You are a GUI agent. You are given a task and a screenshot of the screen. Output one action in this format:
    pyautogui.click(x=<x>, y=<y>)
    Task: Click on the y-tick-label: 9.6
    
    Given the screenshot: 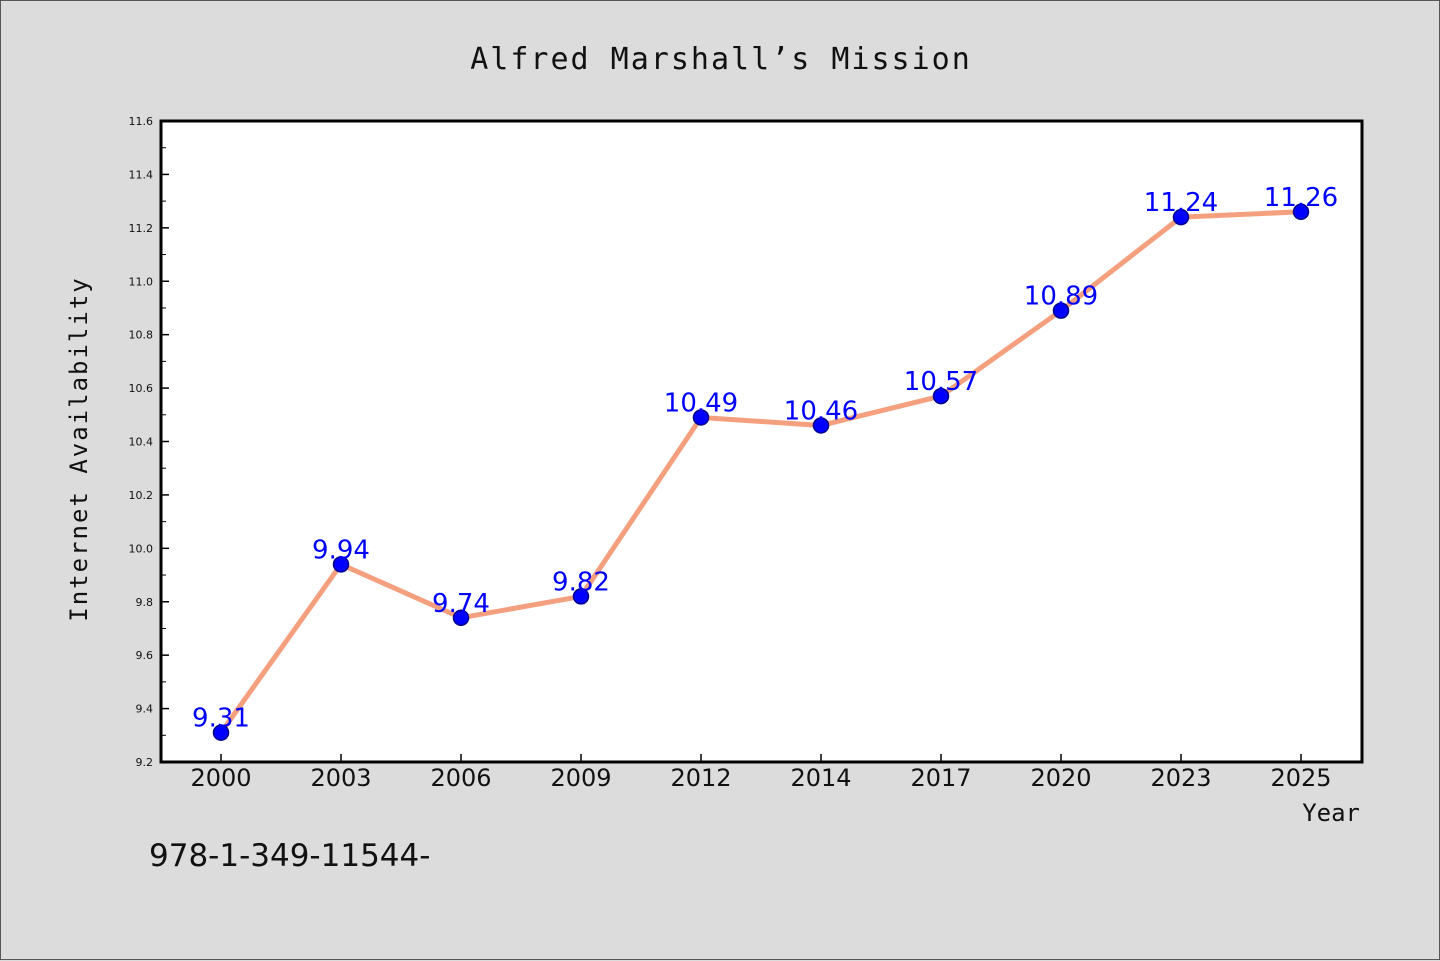 What is the action you would take?
    pyautogui.click(x=145, y=655)
    